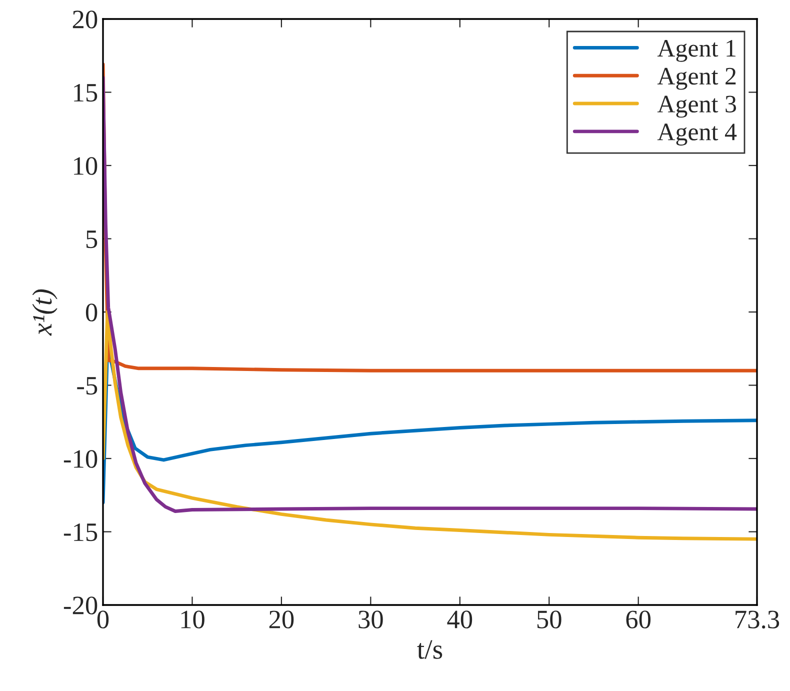 The width and height of the screenshot is (790, 691). What do you see at coordinates (638, 619) in the screenshot?
I see `x-tick-label: 60` at bounding box center [638, 619].